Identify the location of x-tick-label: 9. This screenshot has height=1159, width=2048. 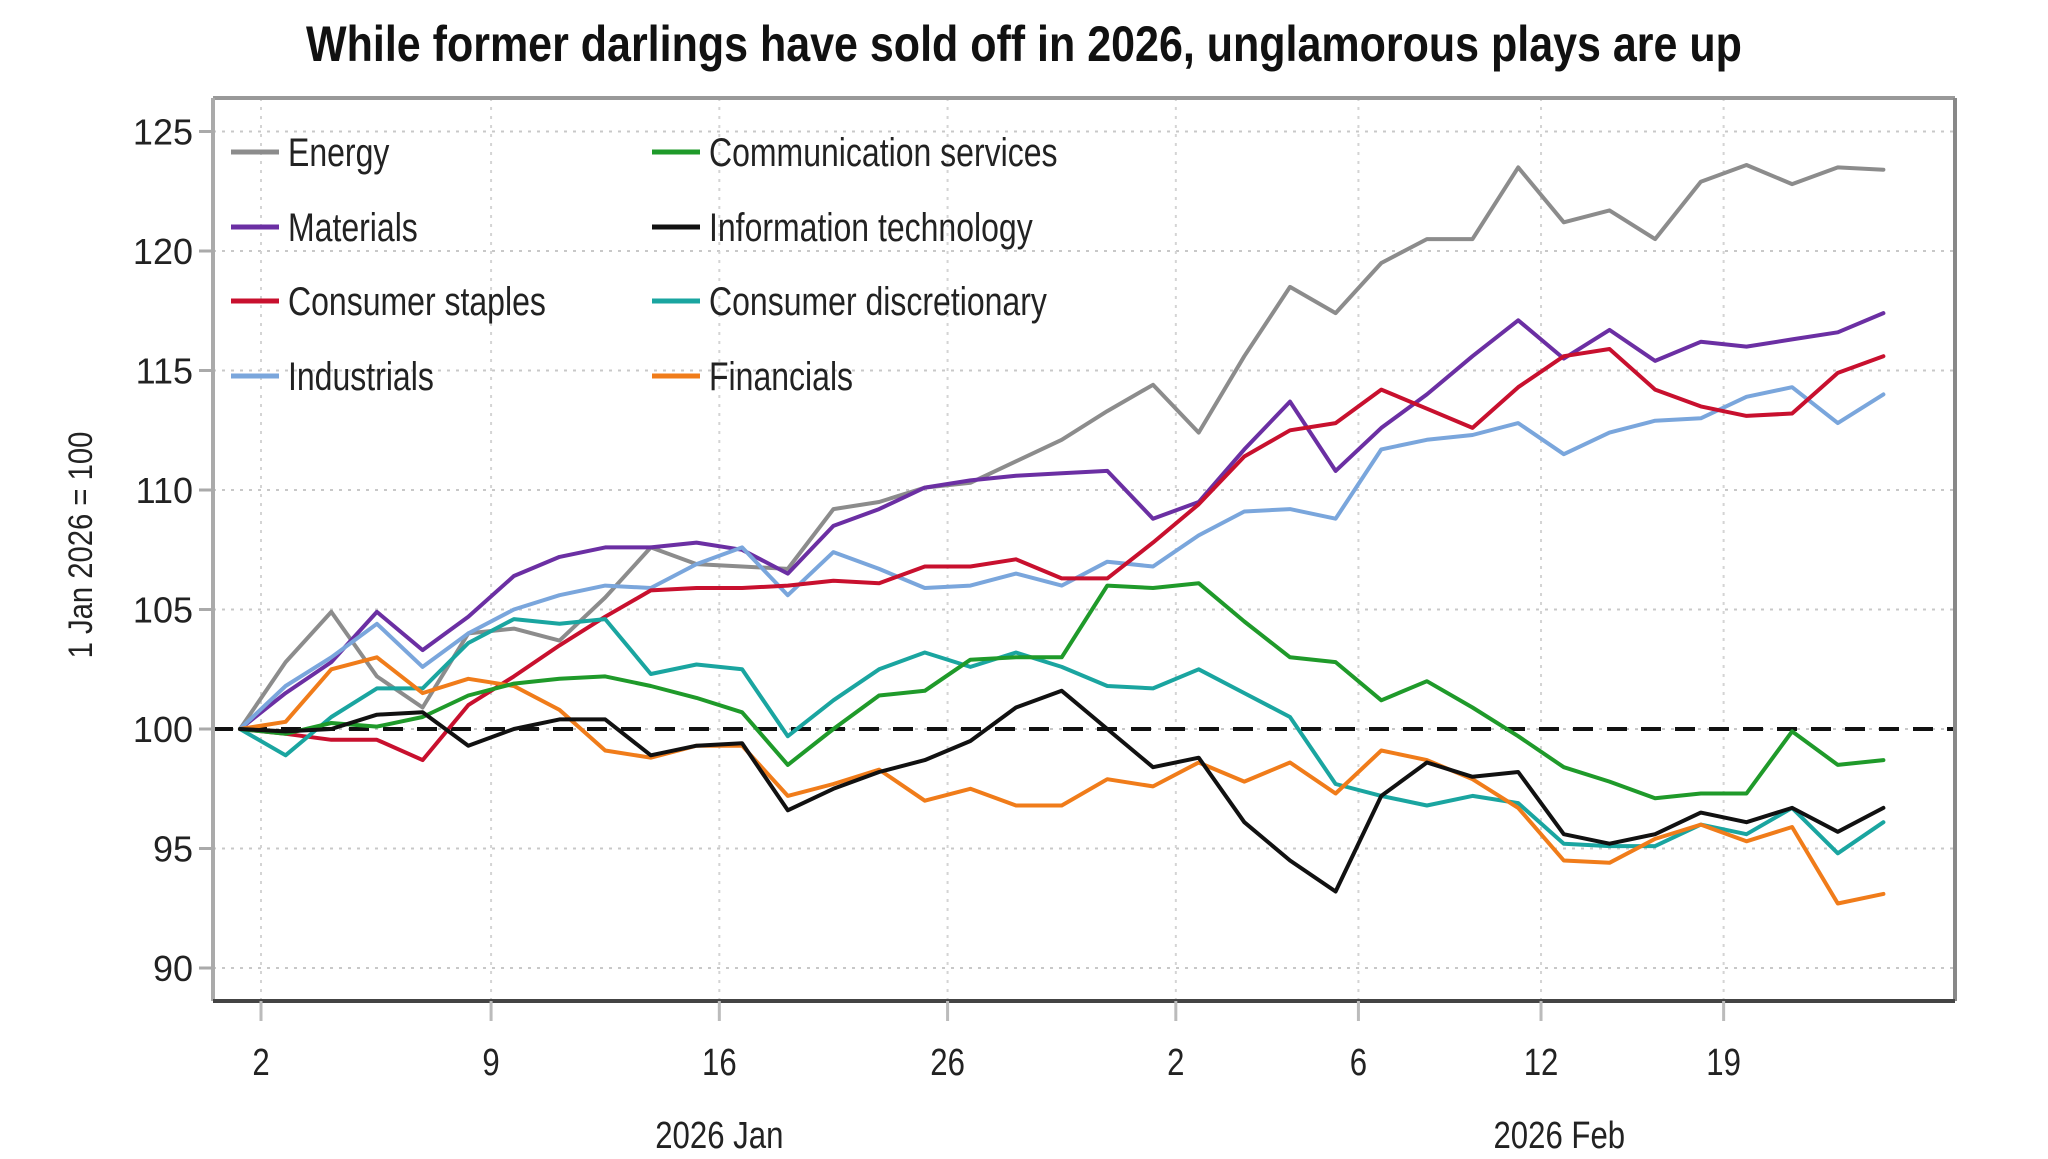
(490, 1063).